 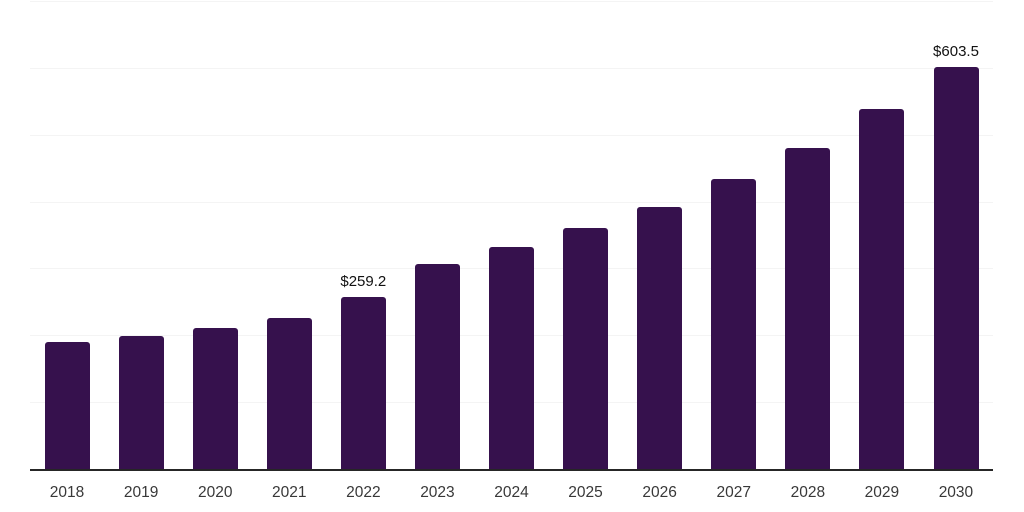 What do you see at coordinates (289, 492) in the screenshot?
I see `x-tick-label-2021: 2021` at bounding box center [289, 492].